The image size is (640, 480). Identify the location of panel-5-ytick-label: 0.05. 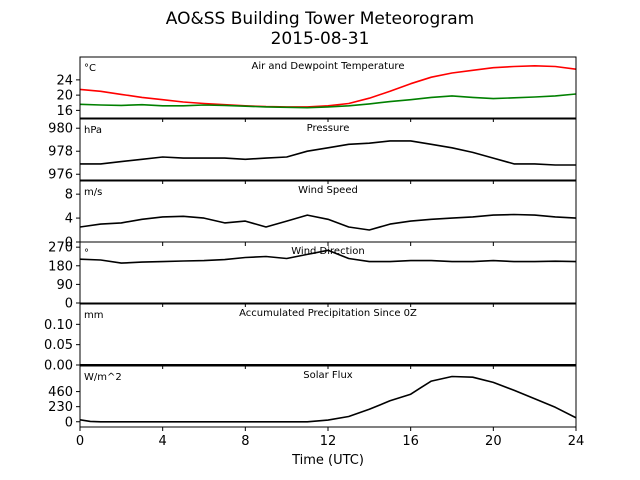
(58, 345).